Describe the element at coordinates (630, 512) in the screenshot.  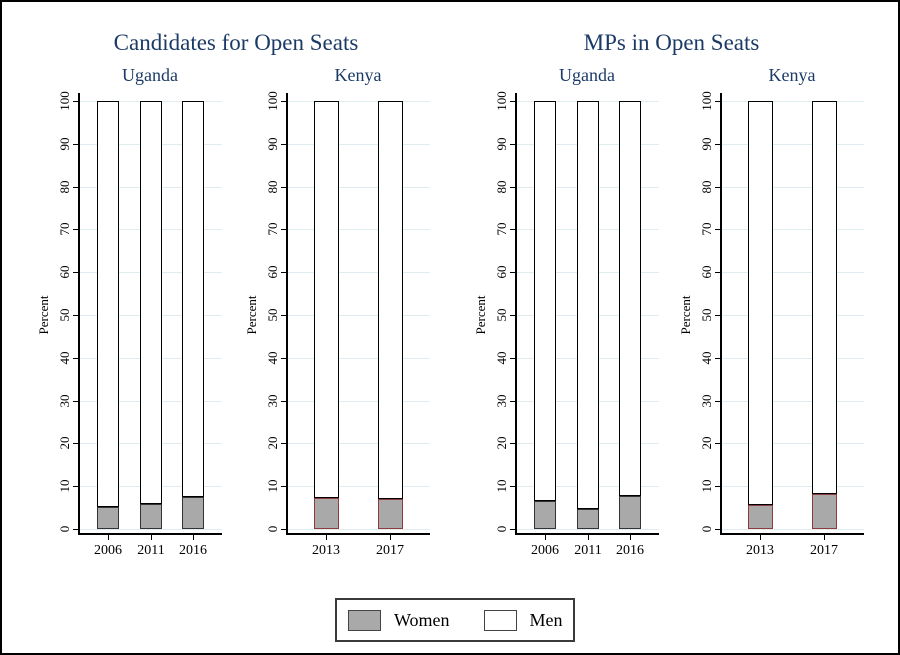
I see `bar-women-2016` at that location.